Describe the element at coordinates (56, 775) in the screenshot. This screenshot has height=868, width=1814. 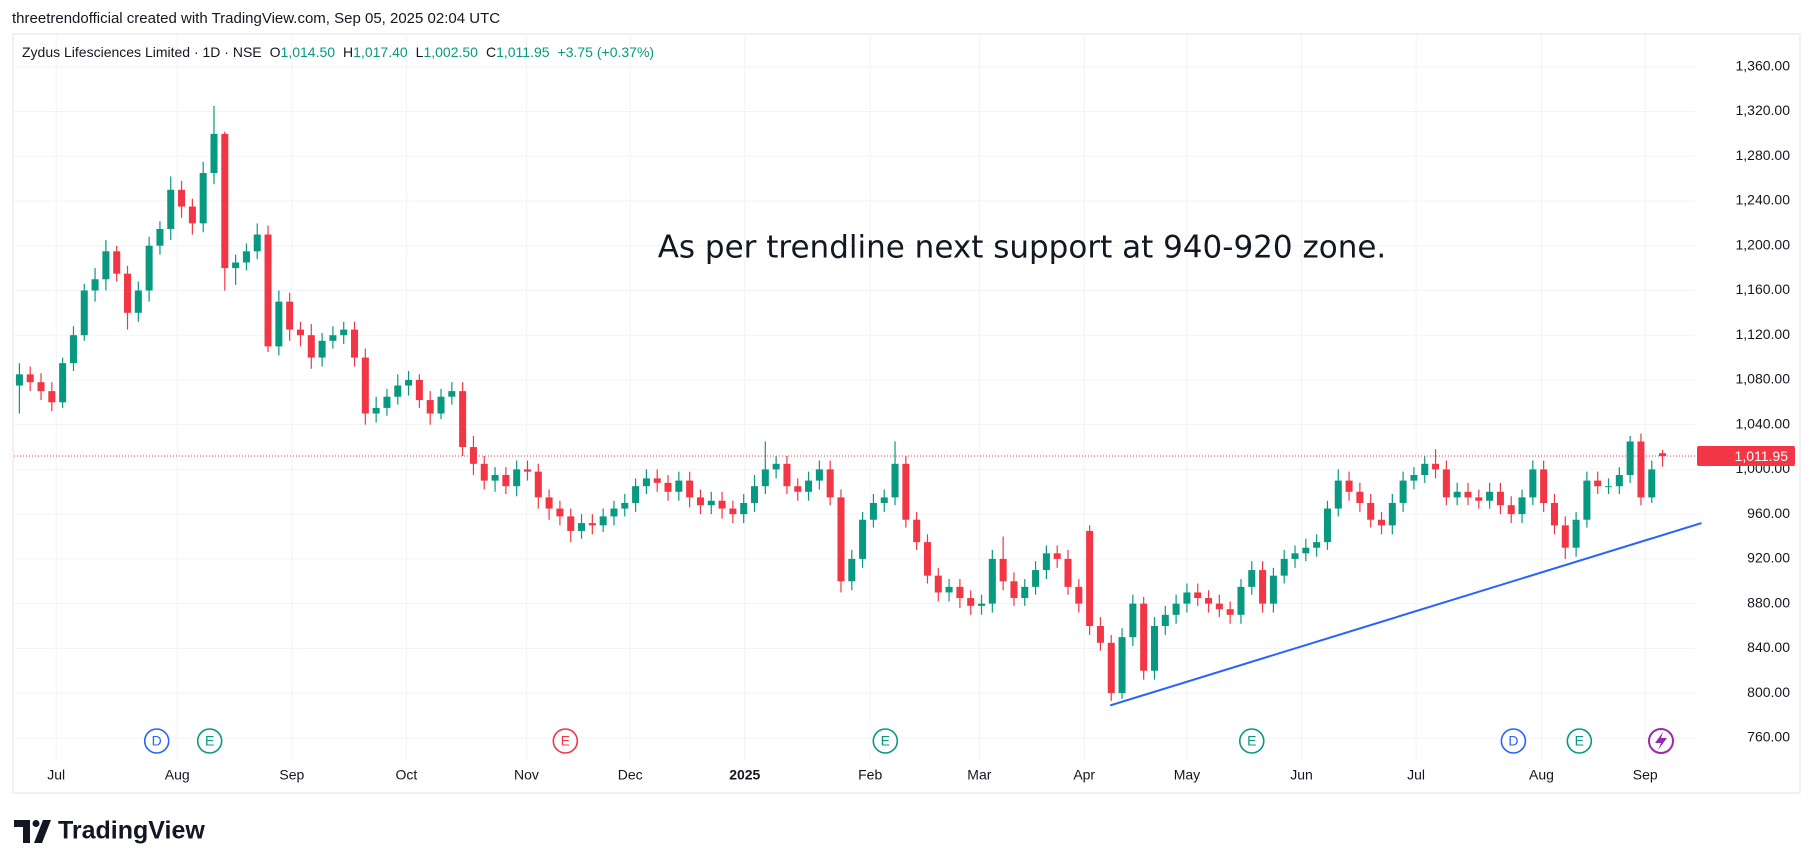
I see `x-tick-label: Jul` at that location.